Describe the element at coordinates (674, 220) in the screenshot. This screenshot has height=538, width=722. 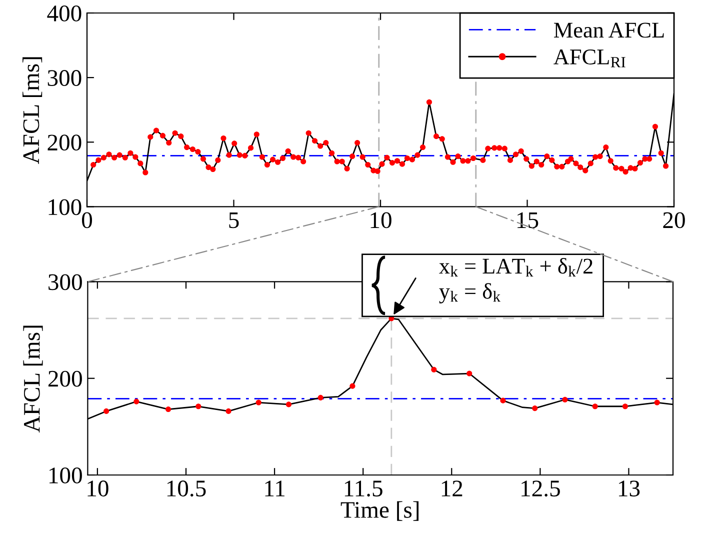
I see `x-tick-label: 20` at that location.